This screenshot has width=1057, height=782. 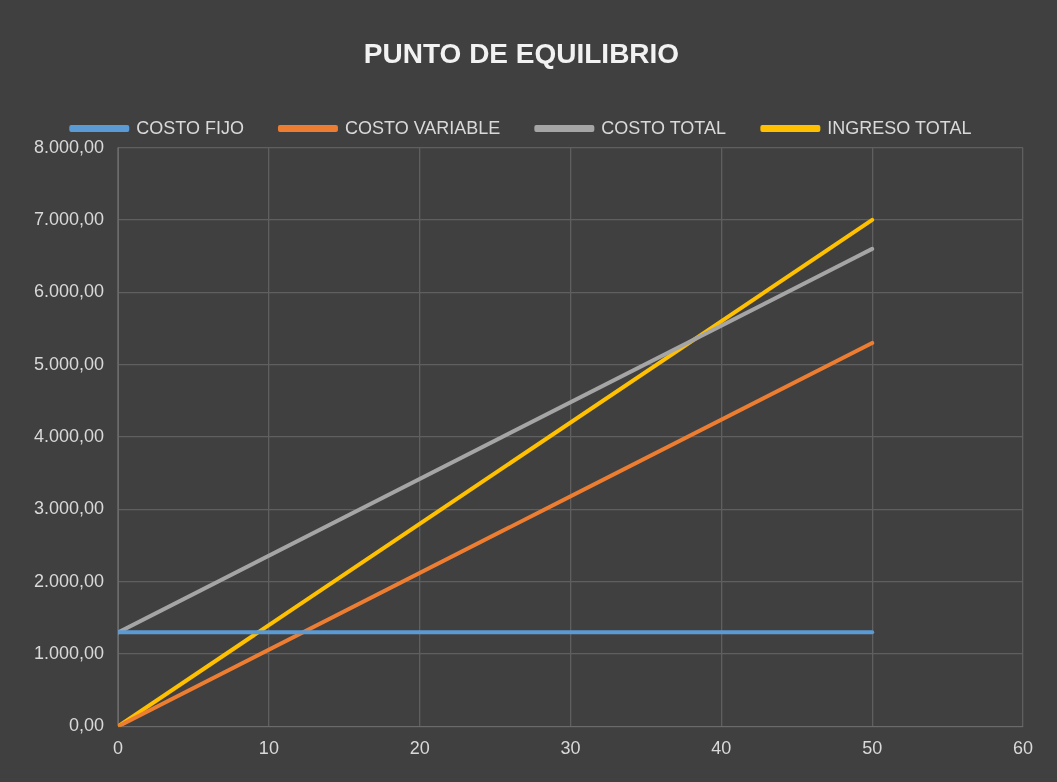 What do you see at coordinates (419, 748) in the screenshot?
I see `x-tick-label: 20` at bounding box center [419, 748].